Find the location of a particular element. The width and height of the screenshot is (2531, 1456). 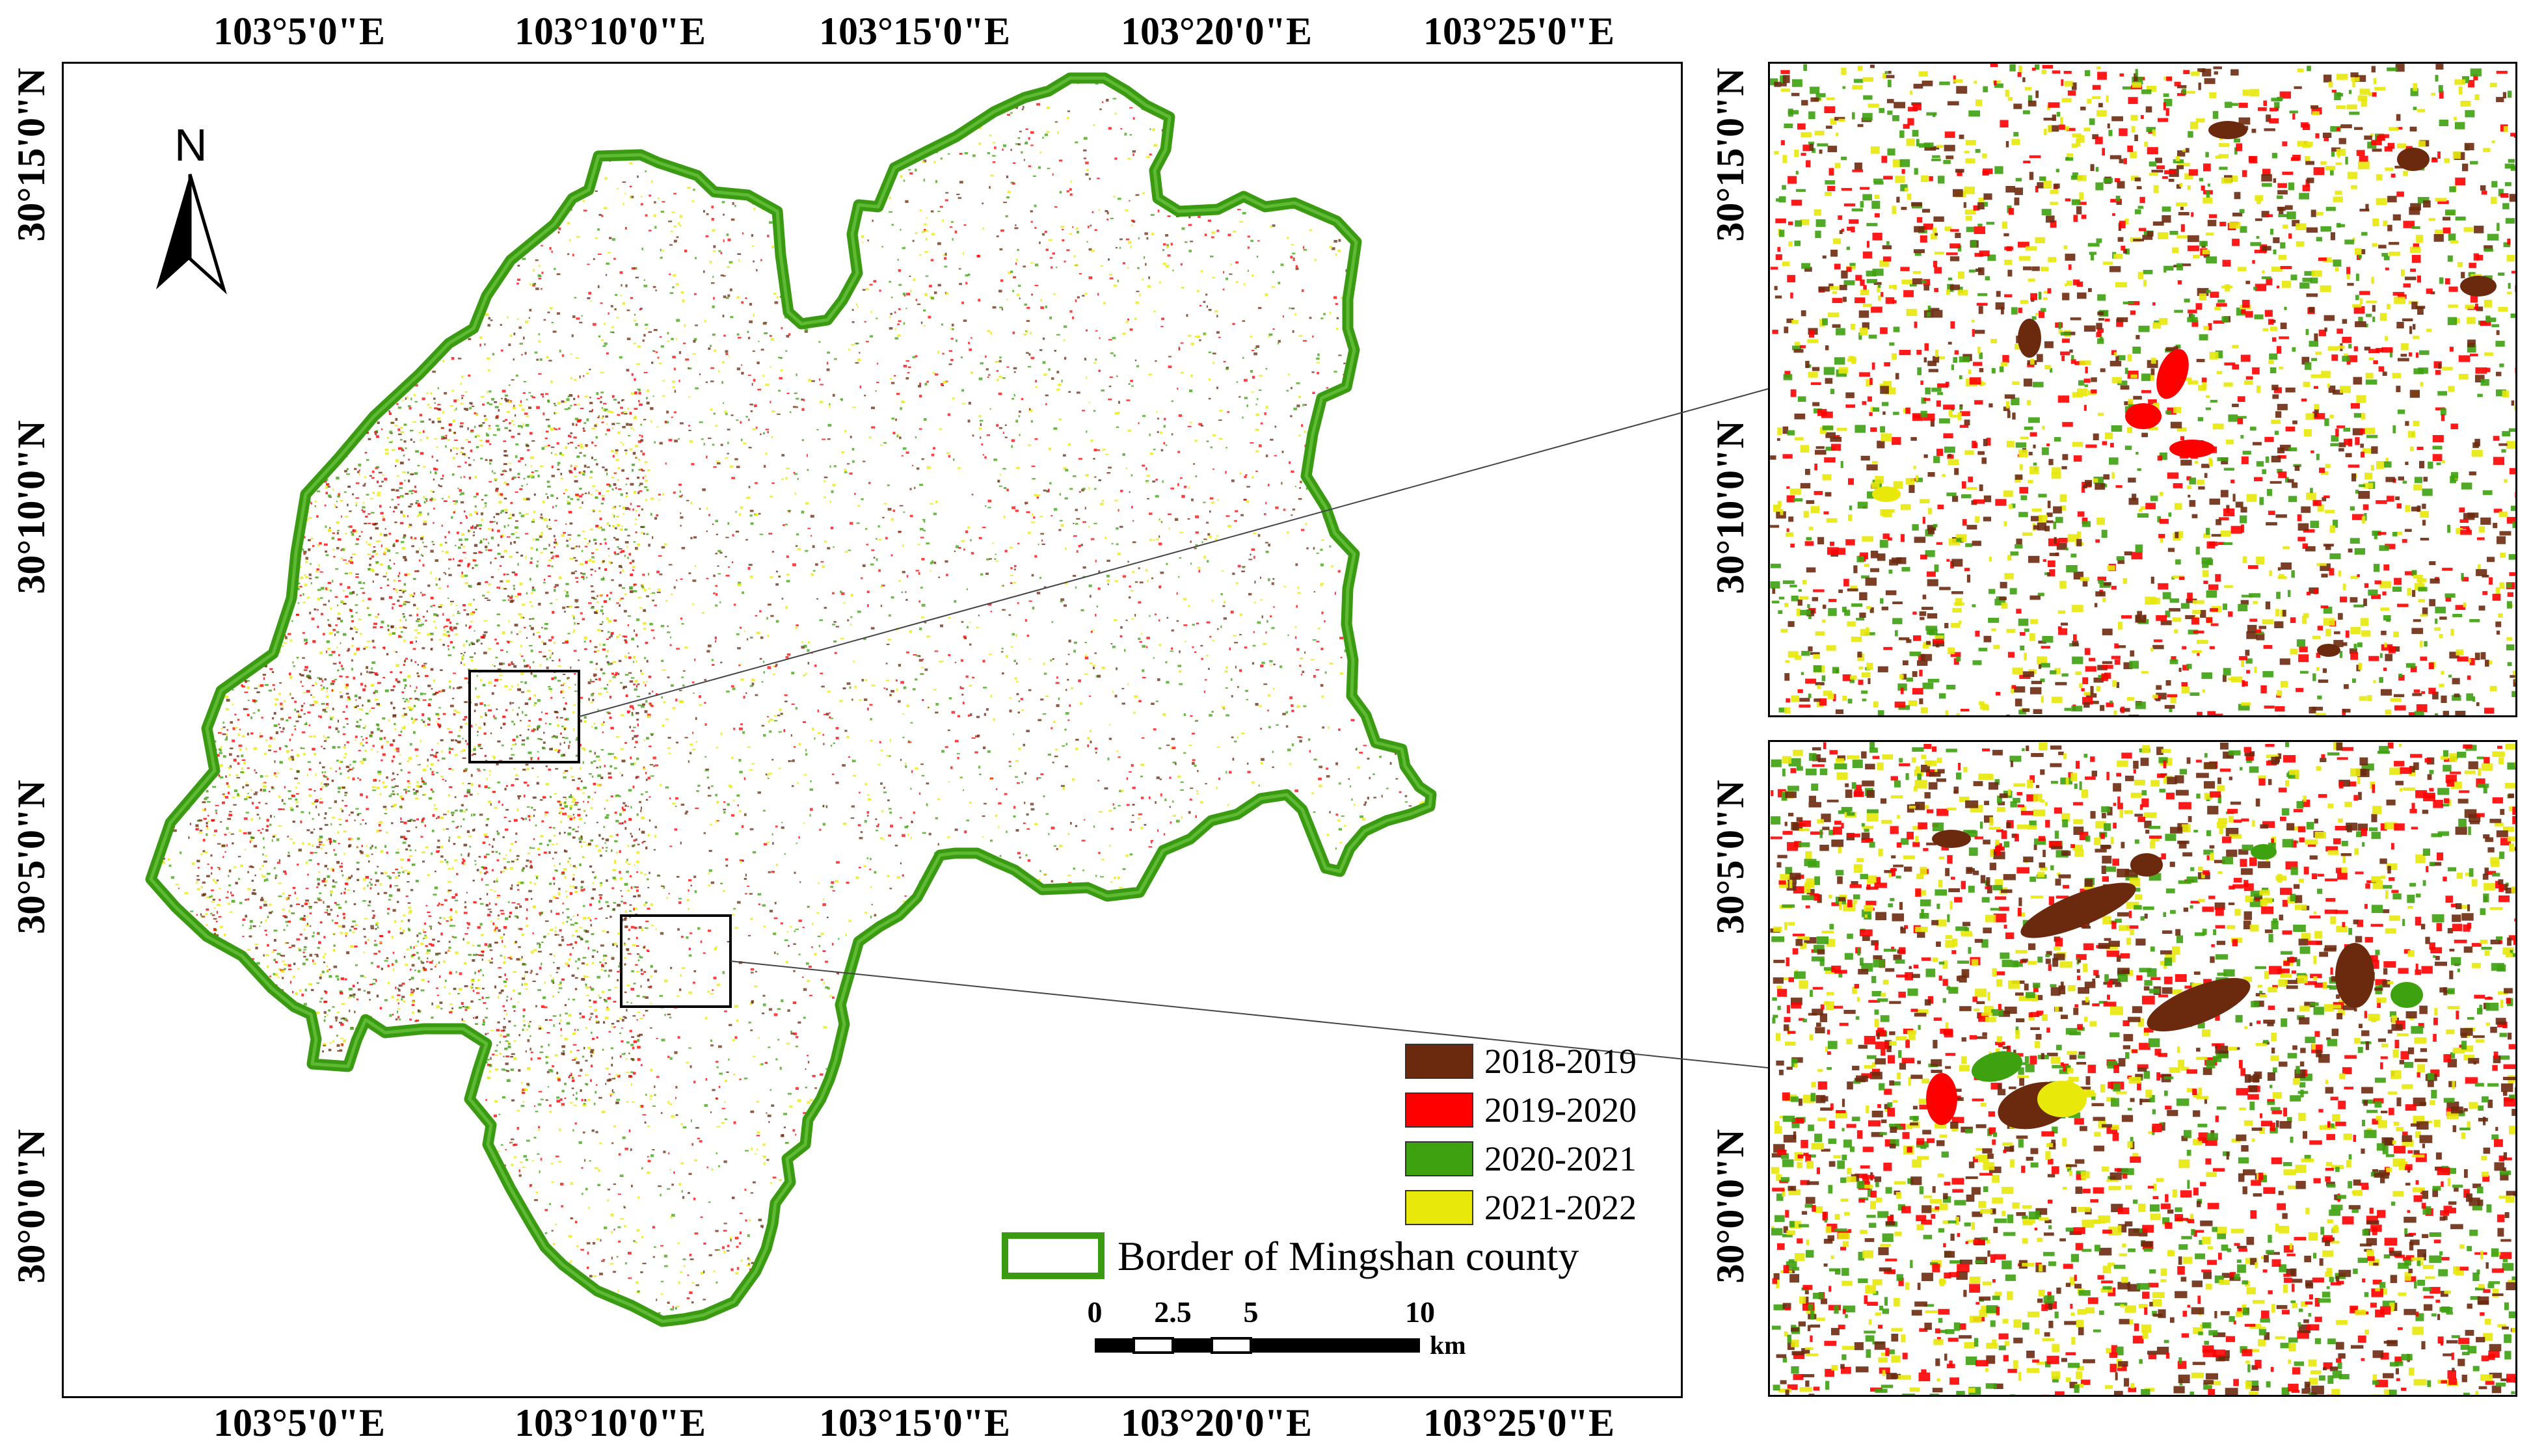

legend-swatch-2020-2021 is located at coordinates (1439, 1159).